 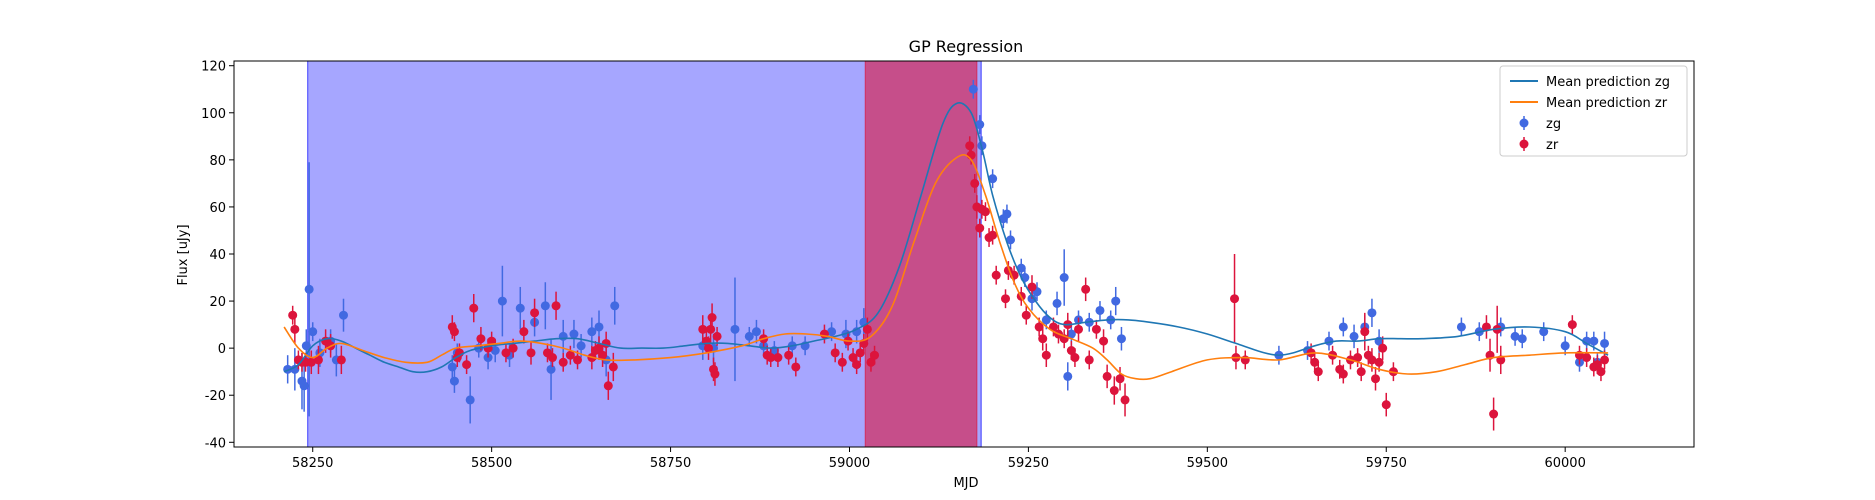 I want to click on y-tick-label: 80, so click(x=217, y=161).